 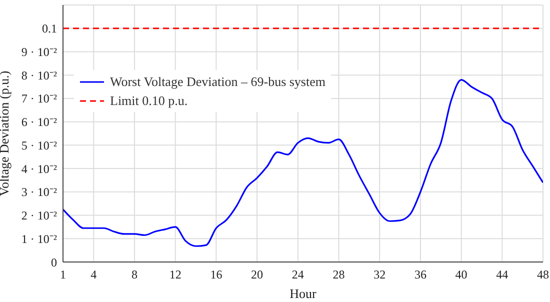 I want to click on y-tick-label: 3 · 10⁻², so click(x=39, y=192).